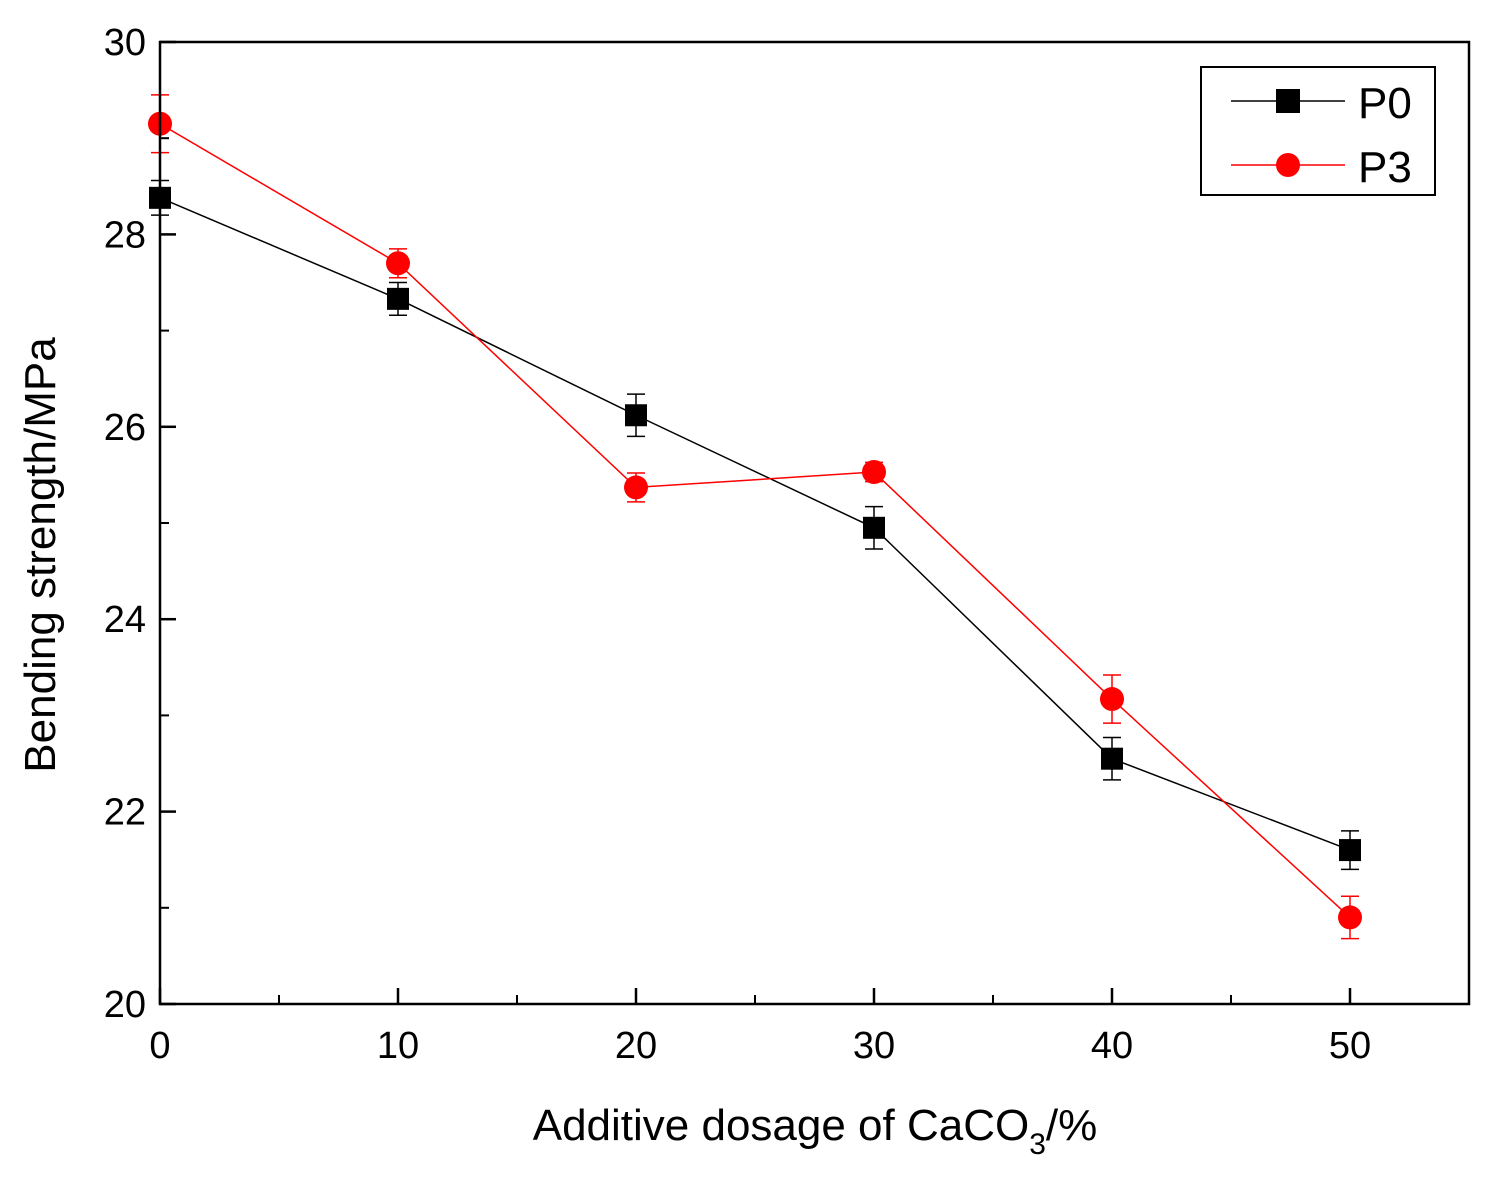 Image resolution: width=1488 pixels, height=1178 pixels. Describe the element at coordinates (1288, 101) in the screenshot. I see `legend-marker-p0` at that location.